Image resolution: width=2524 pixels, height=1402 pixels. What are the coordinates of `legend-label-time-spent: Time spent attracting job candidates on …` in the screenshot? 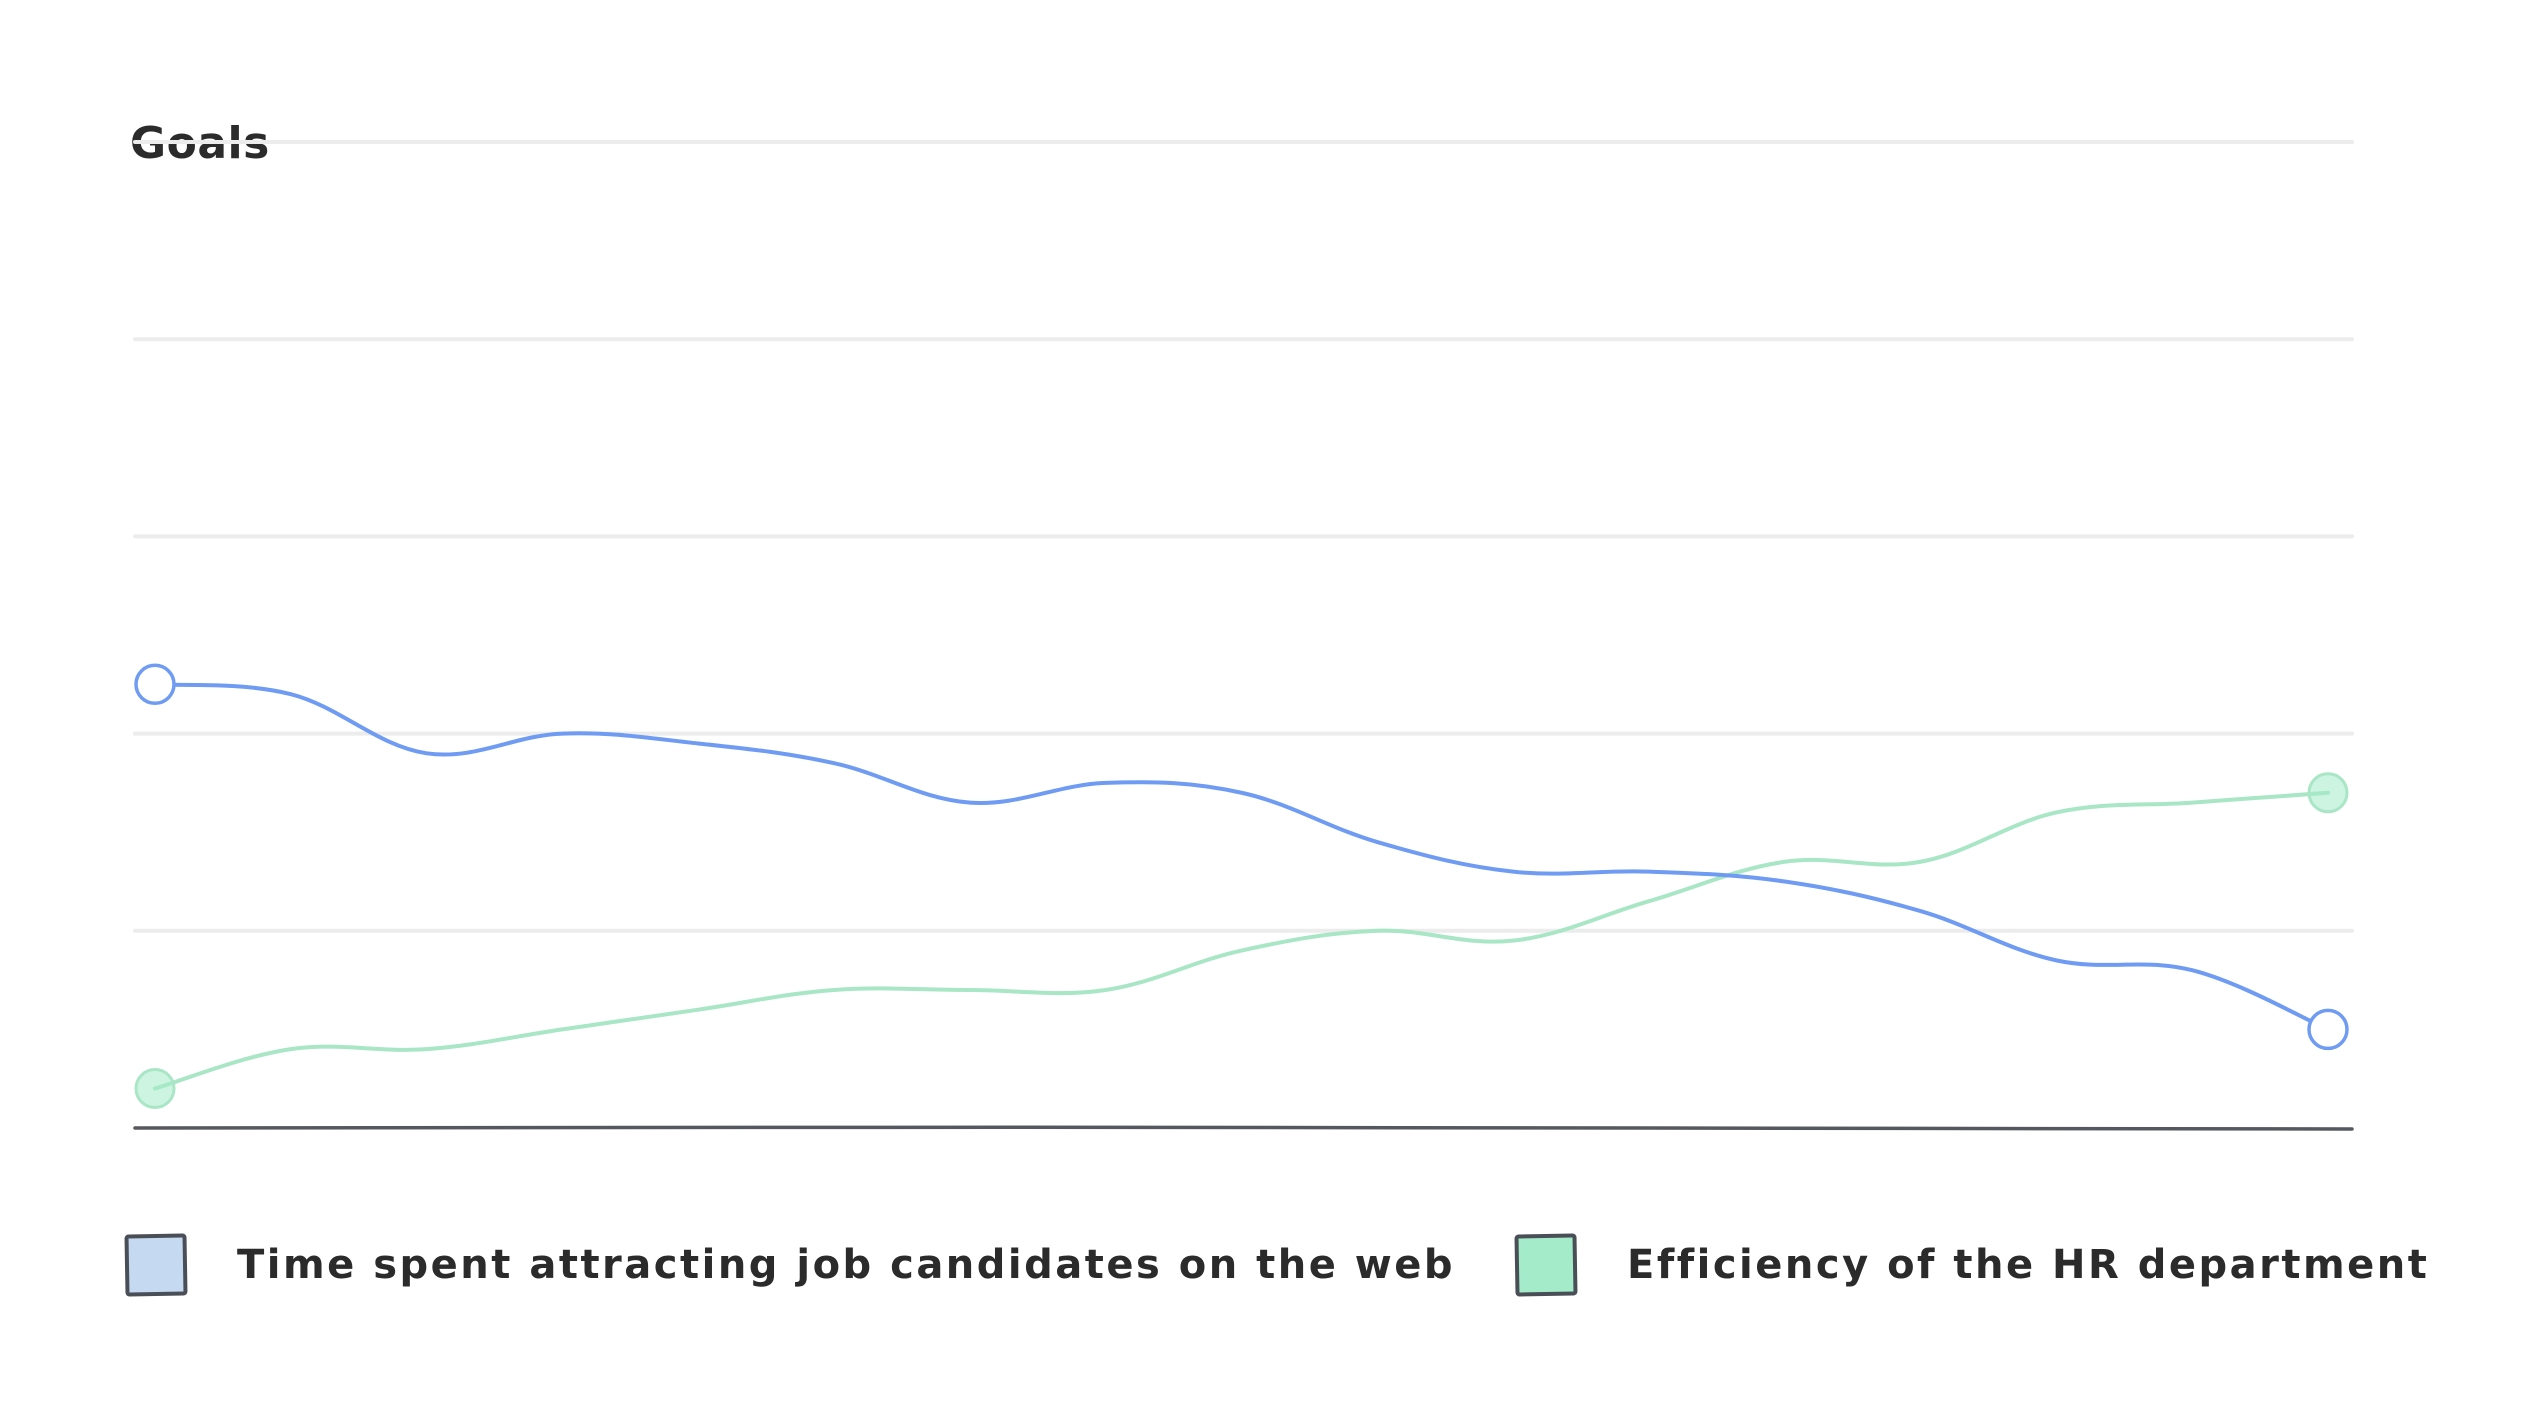 It's located at (846, 1265).